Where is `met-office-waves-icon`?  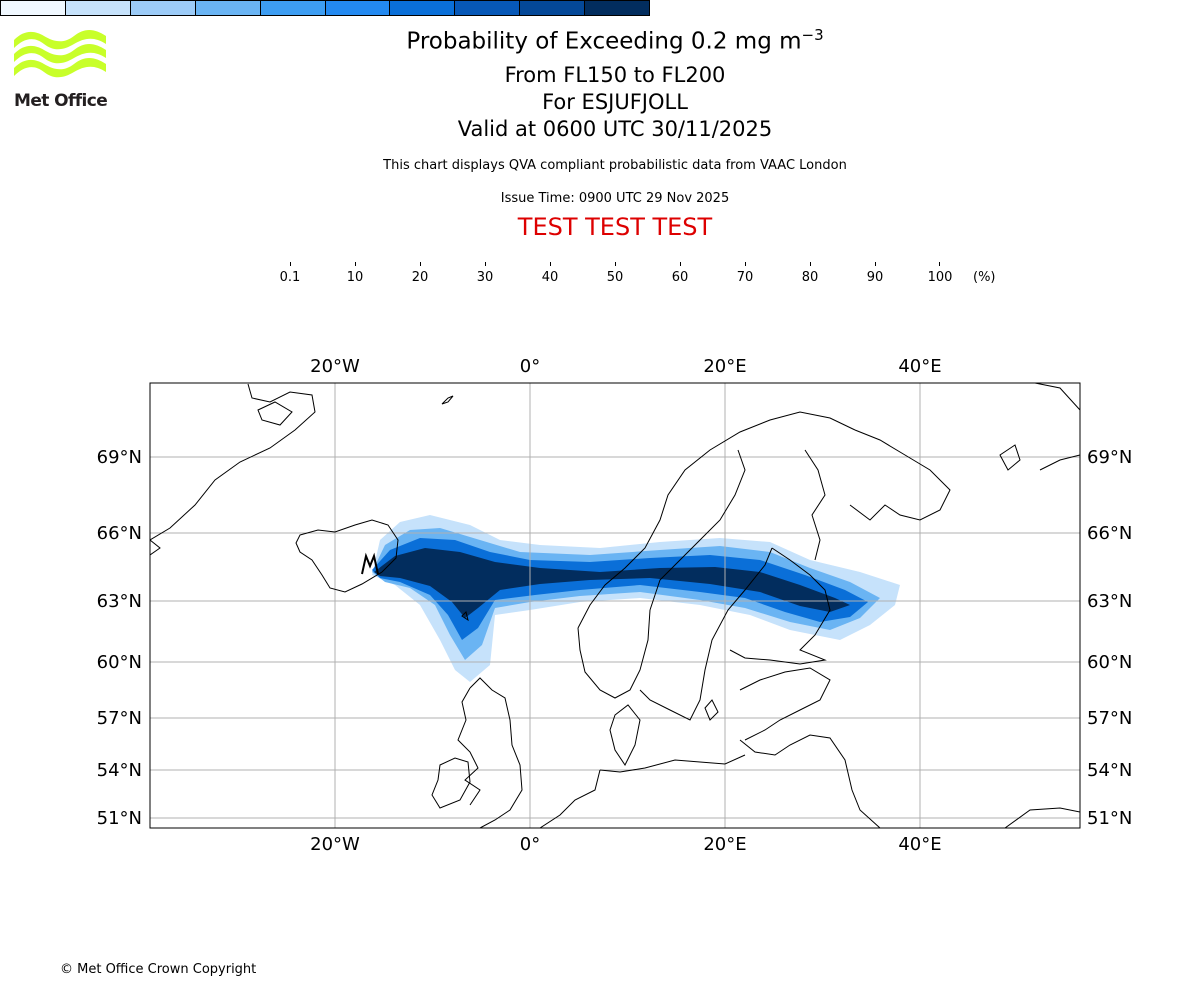 met-office-waves-icon is located at coordinates (60, 54).